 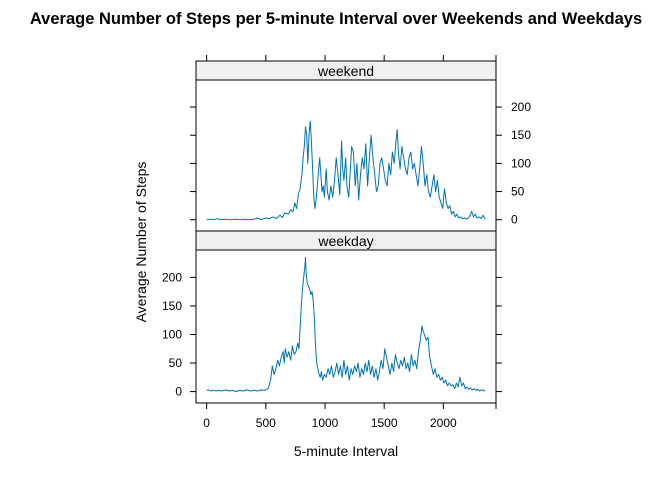 I want to click on y-tick-label-weekday-50: 50, so click(x=176, y=363).